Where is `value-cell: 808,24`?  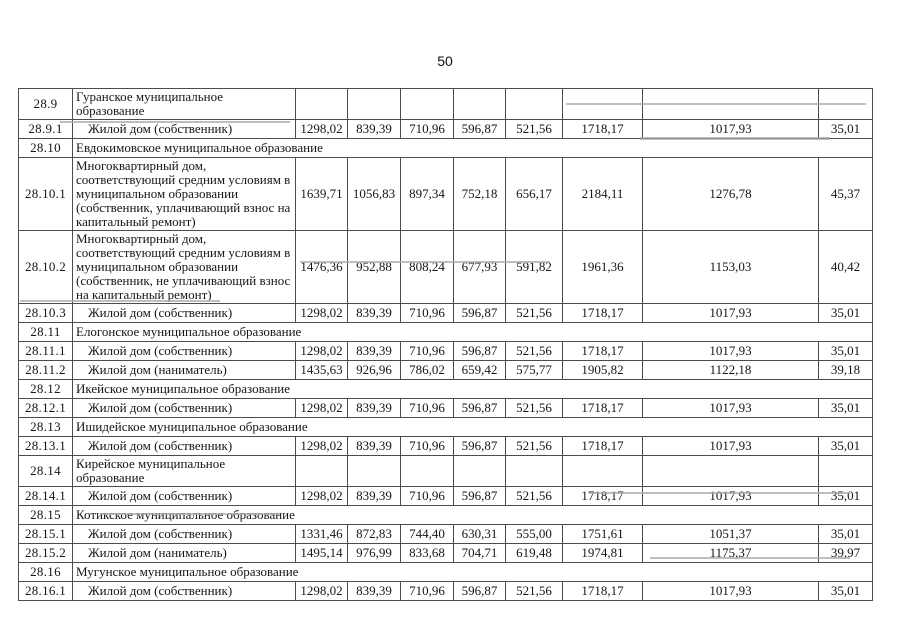
value-cell: 808,24 is located at coordinates (427, 267).